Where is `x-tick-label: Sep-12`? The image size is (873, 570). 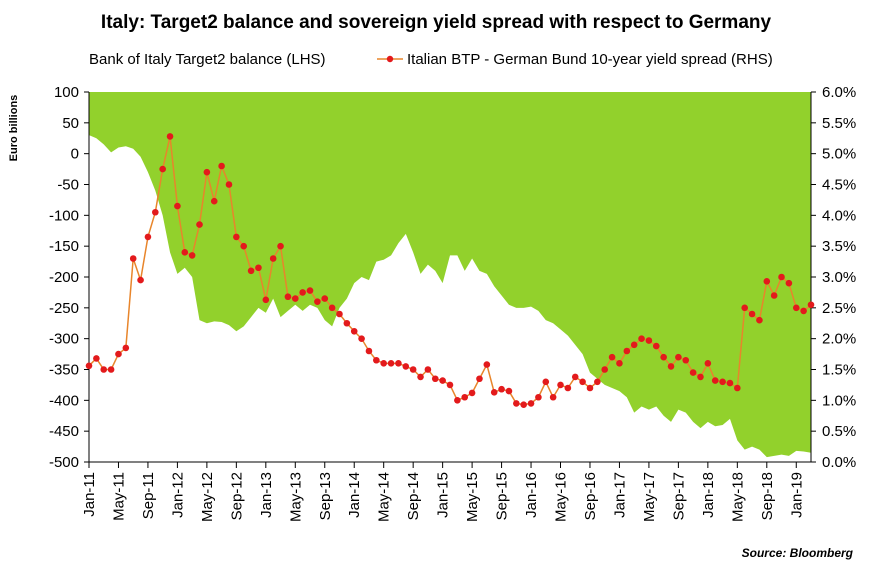
x-tick-label: Sep-12 is located at coordinates (236, 496).